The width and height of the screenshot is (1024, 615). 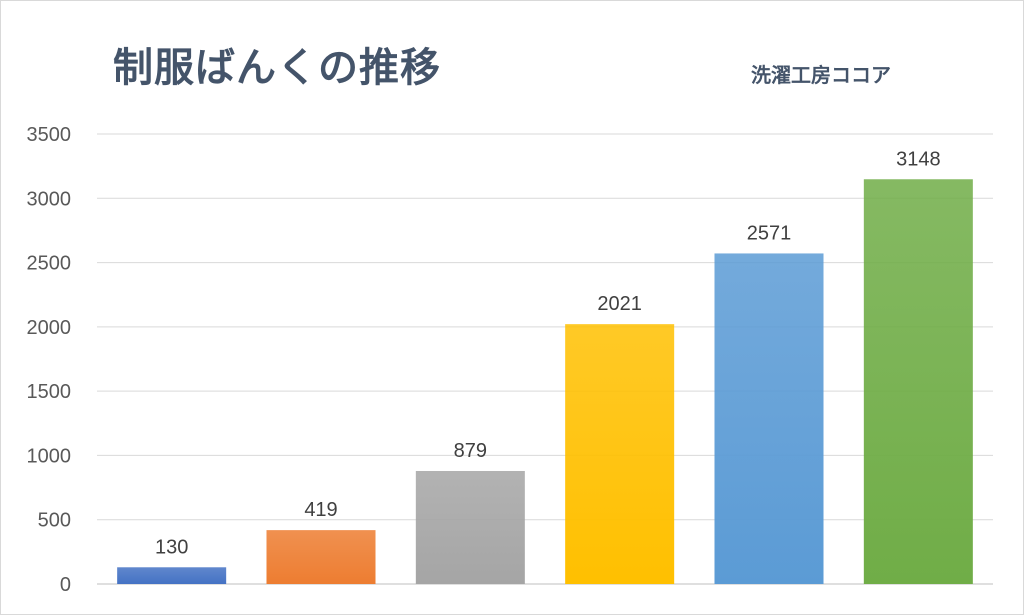 I want to click on y-tick-label: 2500, so click(x=49, y=264).